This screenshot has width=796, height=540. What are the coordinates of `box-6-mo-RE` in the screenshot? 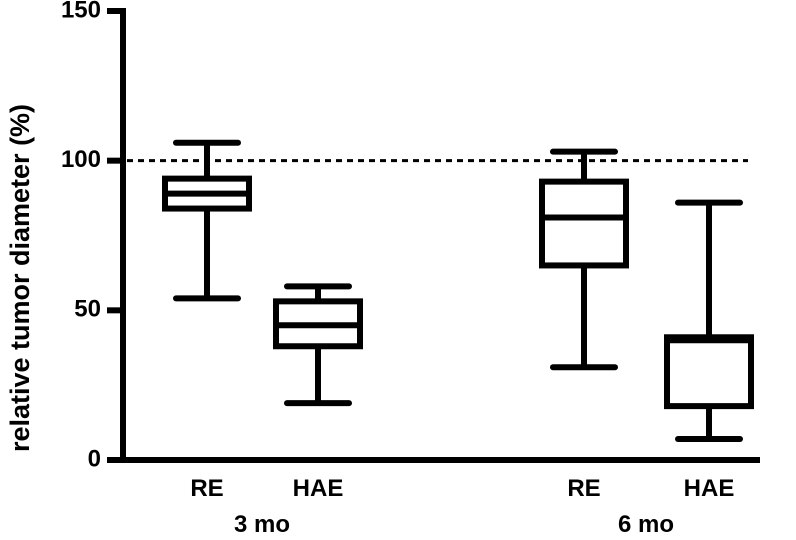 It's located at (584, 259).